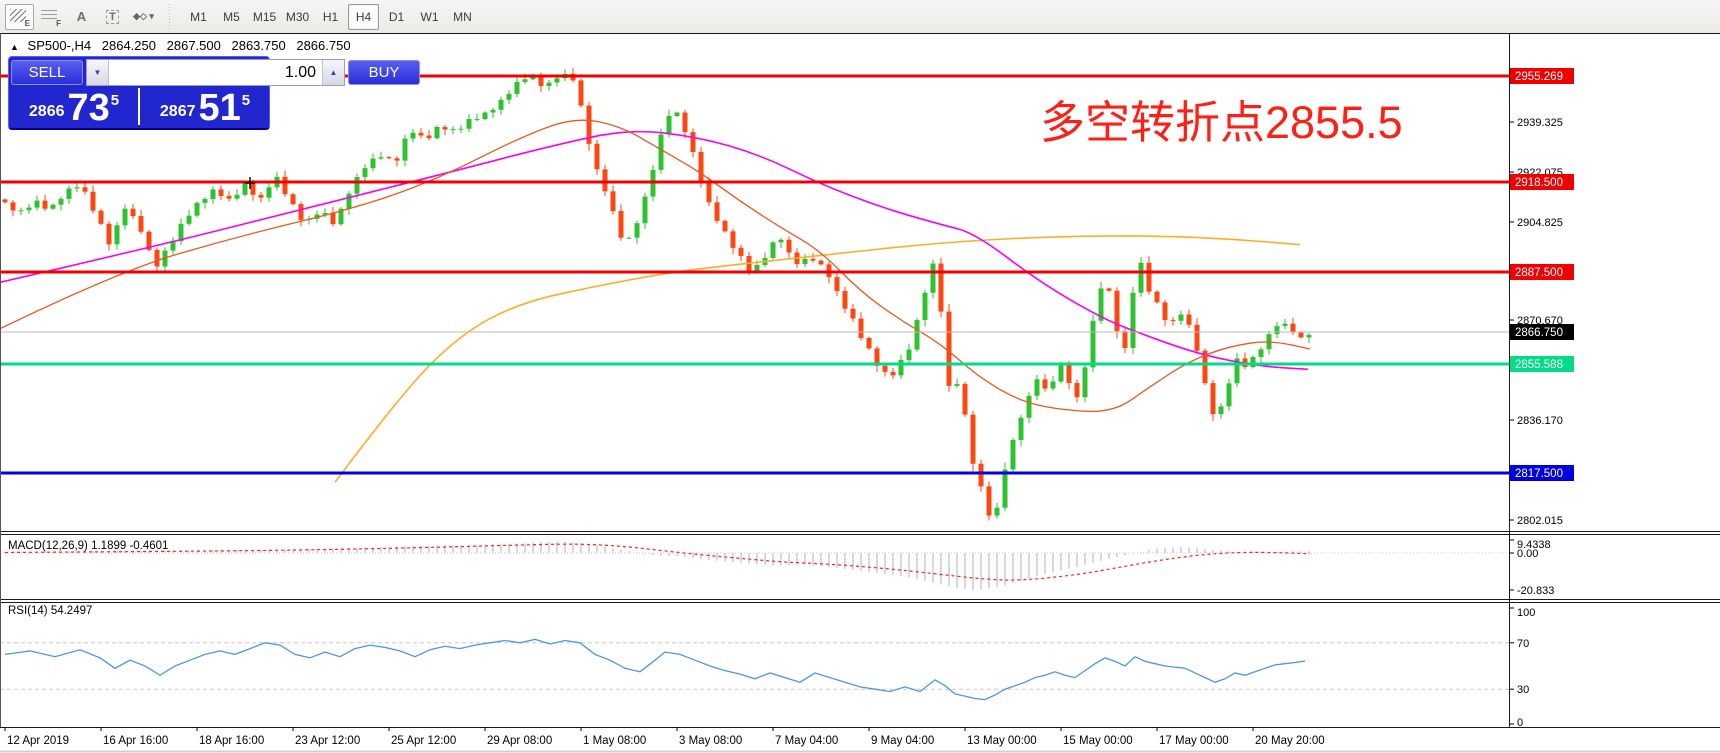 Image resolution: width=1720 pixels, height=753 pixels. I want to click on timeframe-button-M1: M1, so click(198, 16).